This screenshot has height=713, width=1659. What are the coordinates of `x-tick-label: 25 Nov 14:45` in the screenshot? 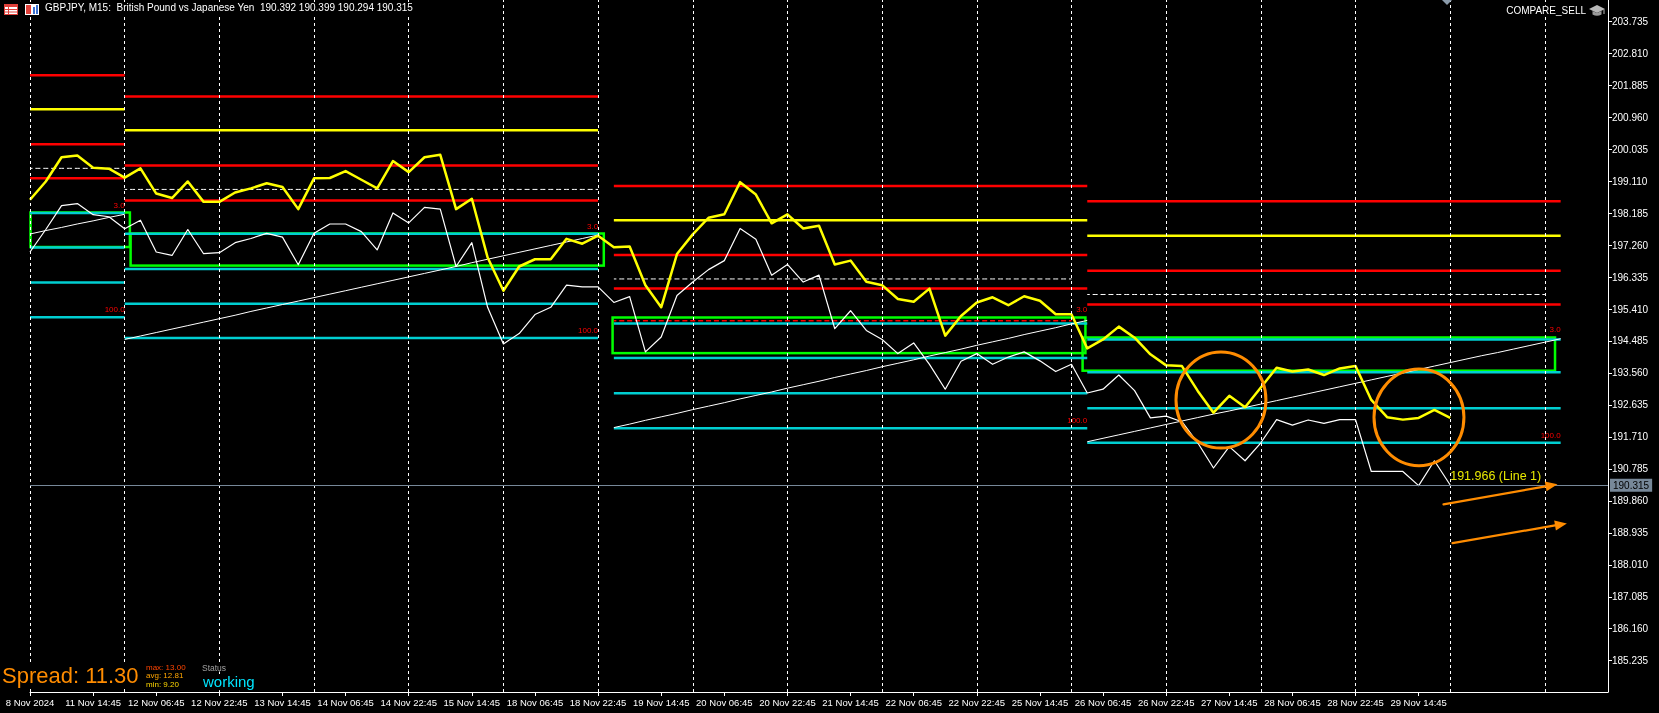 It's located at (1040, 702).